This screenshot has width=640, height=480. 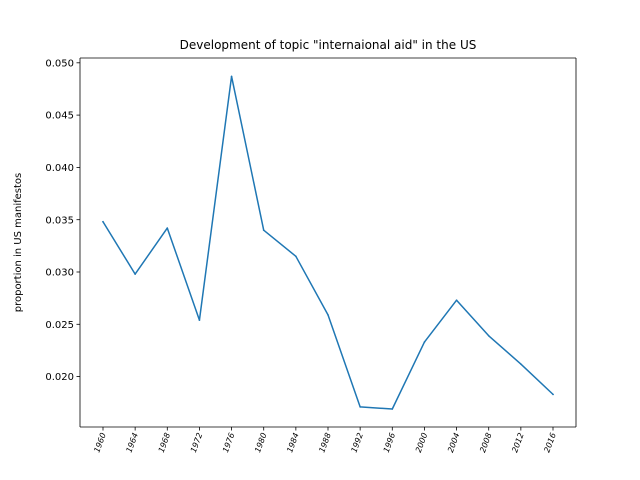 What do you see at coordinates (59, 325) in the screenshot?
I see `y-tick-label: 0.025` at bounding box center [59, 325].